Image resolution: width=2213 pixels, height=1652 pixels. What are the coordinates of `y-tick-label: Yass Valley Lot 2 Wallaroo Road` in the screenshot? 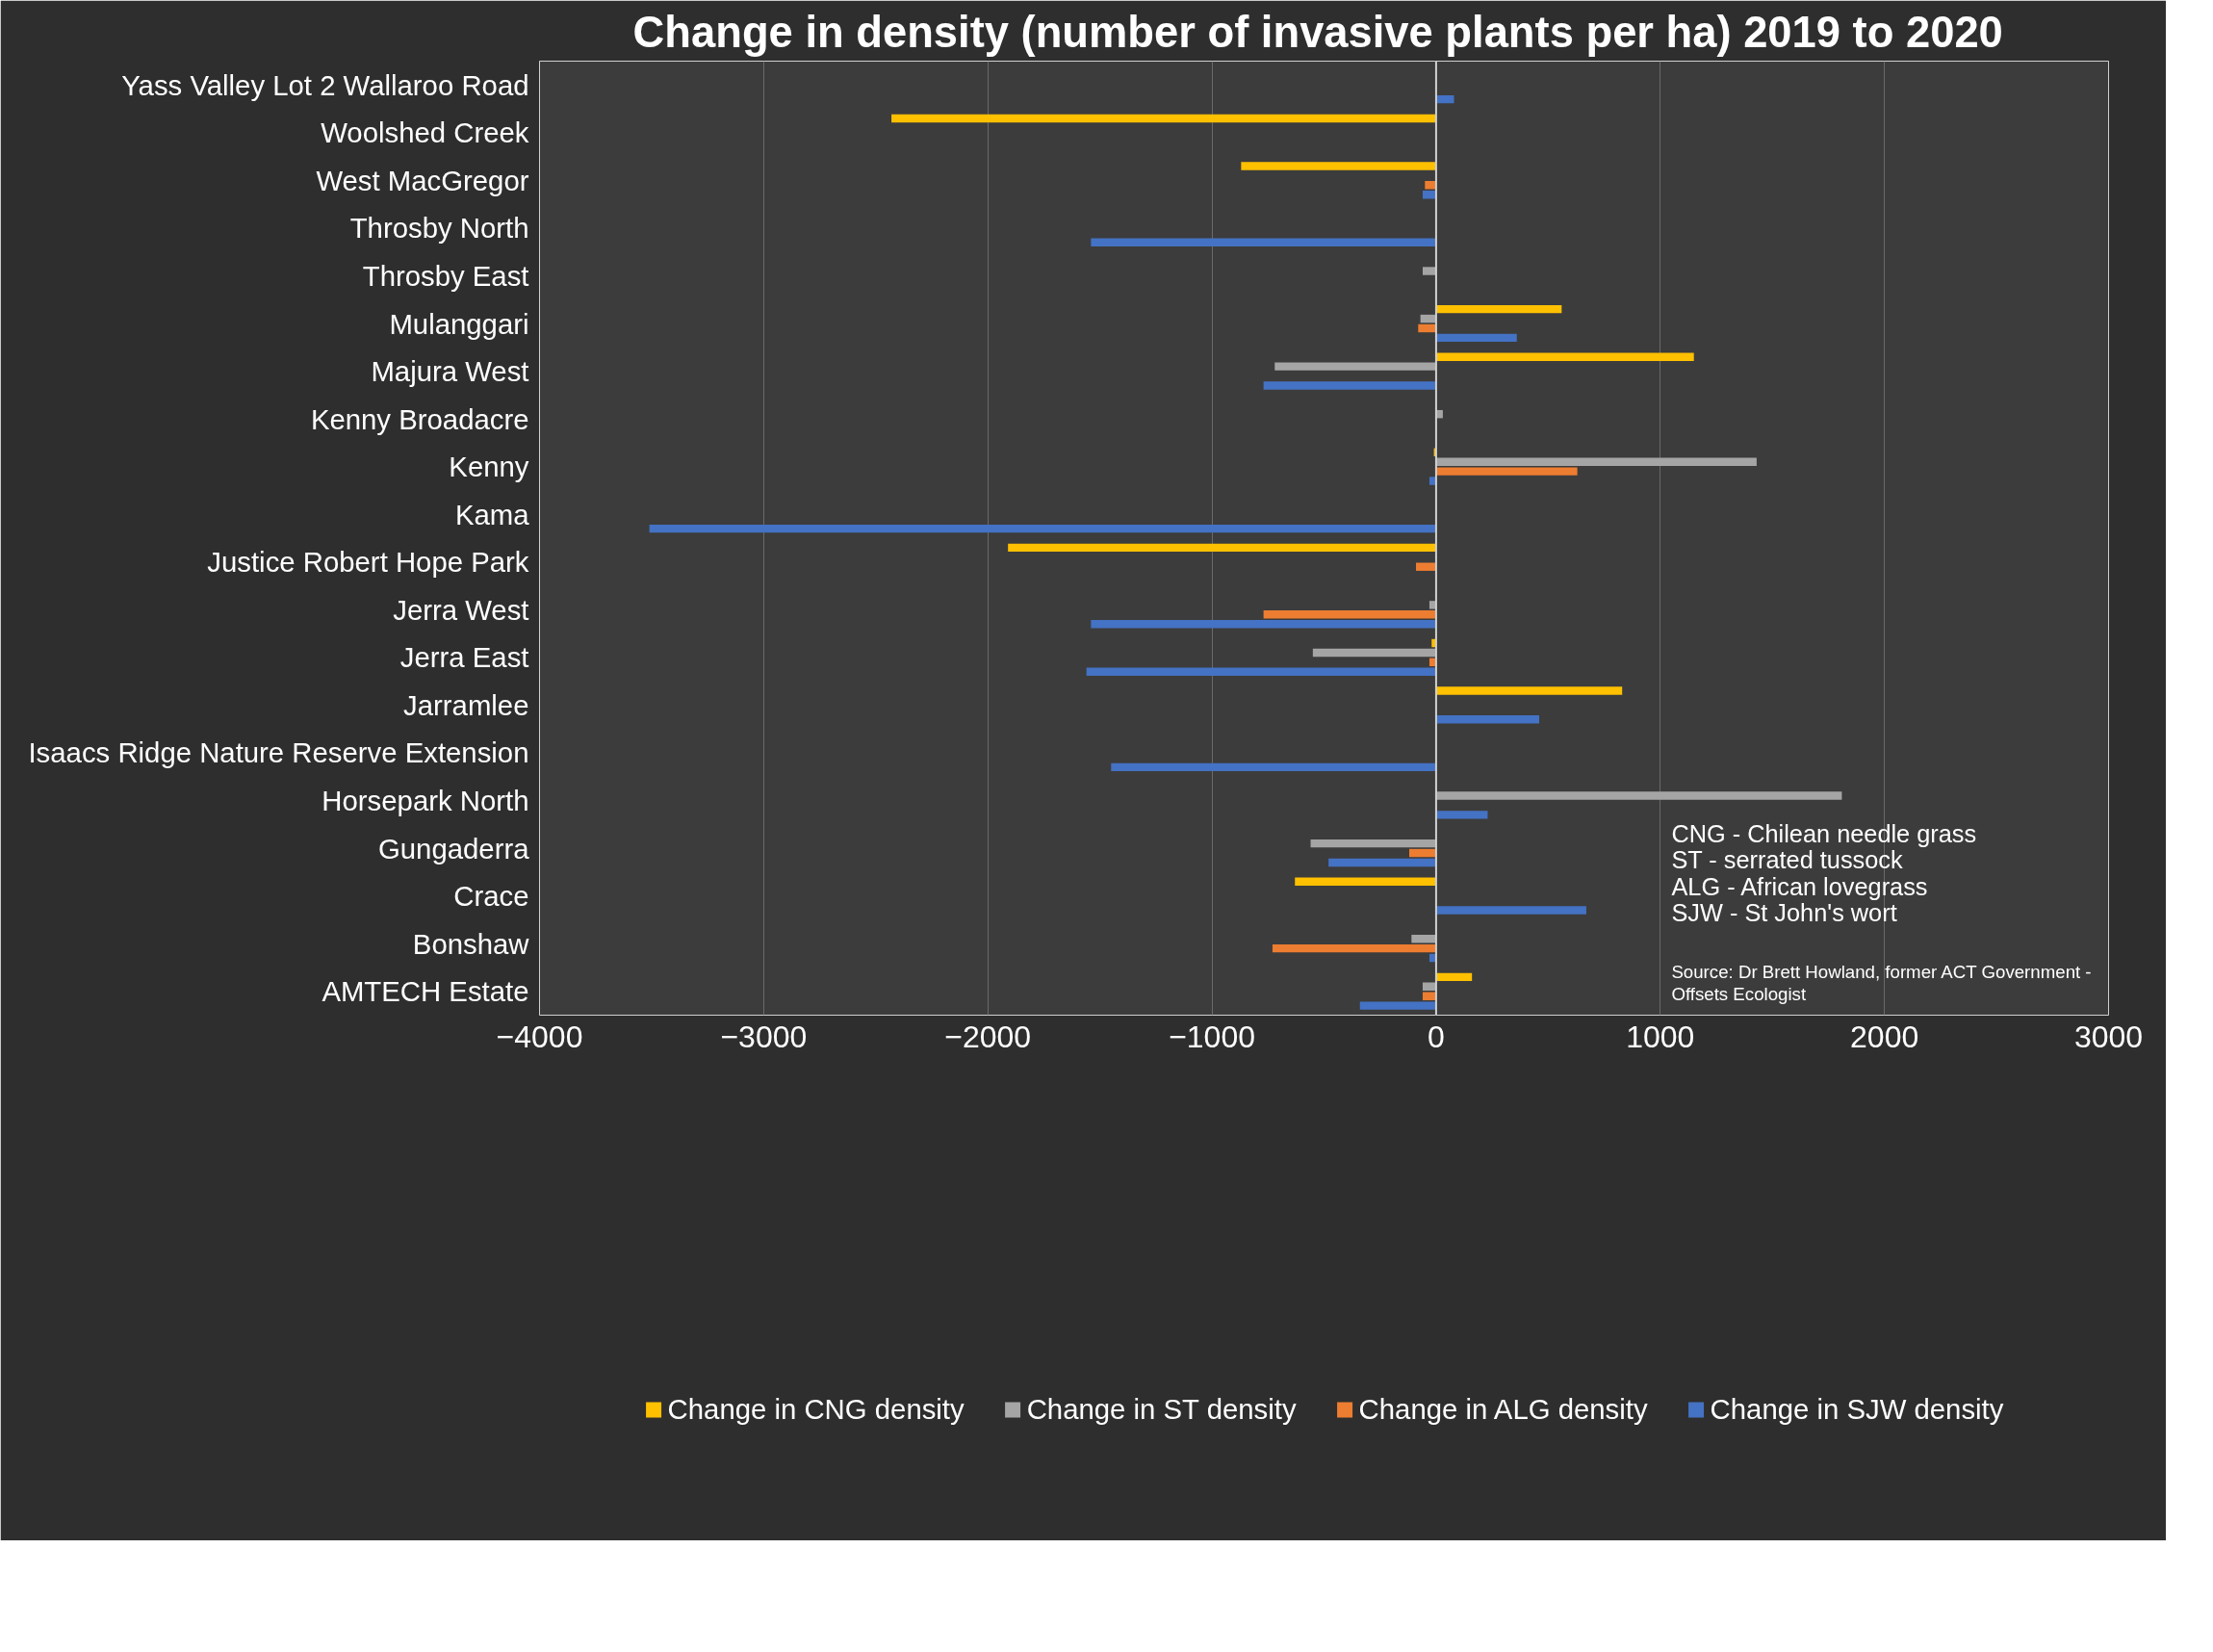 It's located at (325, 84).